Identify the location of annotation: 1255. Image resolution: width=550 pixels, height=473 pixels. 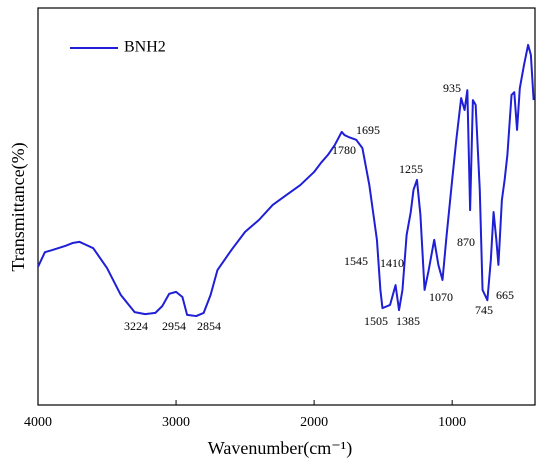
(411, 169).